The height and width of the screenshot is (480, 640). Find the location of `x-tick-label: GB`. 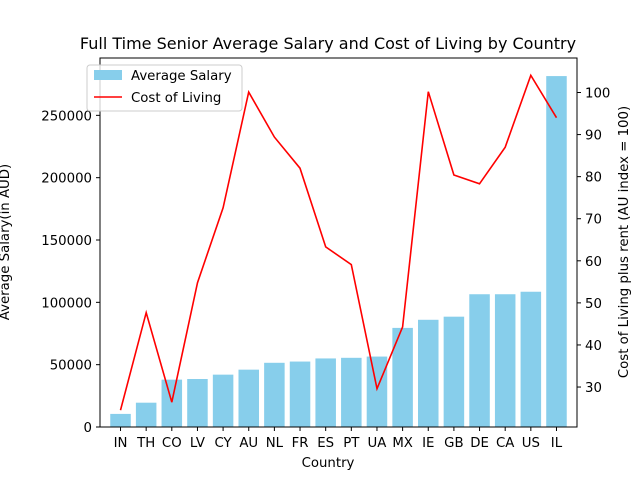

x-tick-label: GB is located at coordinates (453, 443).